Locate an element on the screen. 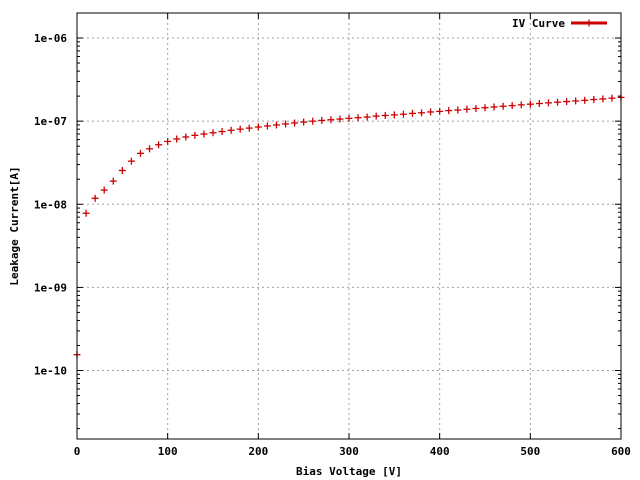 The image size is (640, 480). x-tick-label: 600 is located at coordinates (621, 451).